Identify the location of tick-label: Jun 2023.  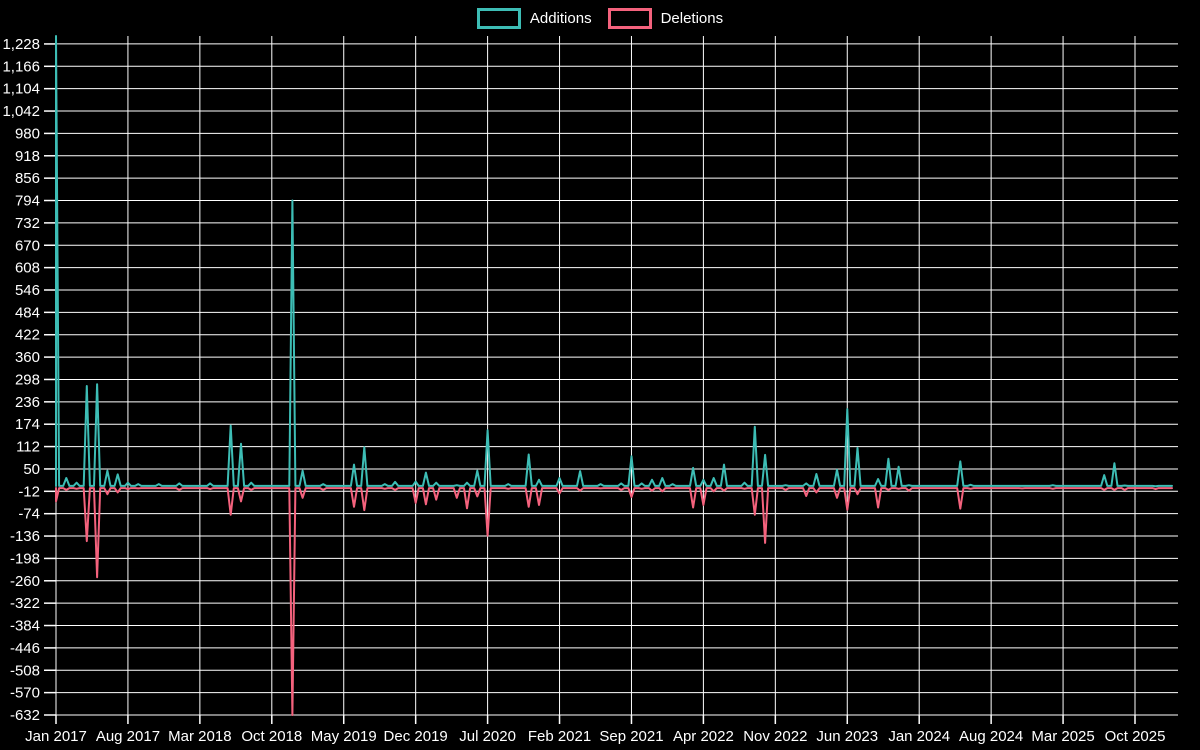
(847, 736).